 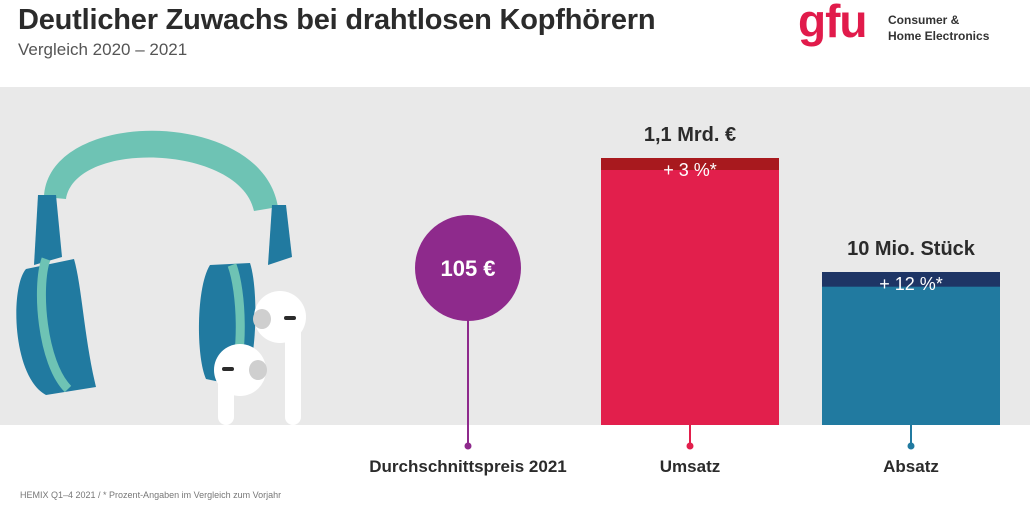 I want to click on absatz-category-label: Absatz, so click(x=911, y=466).